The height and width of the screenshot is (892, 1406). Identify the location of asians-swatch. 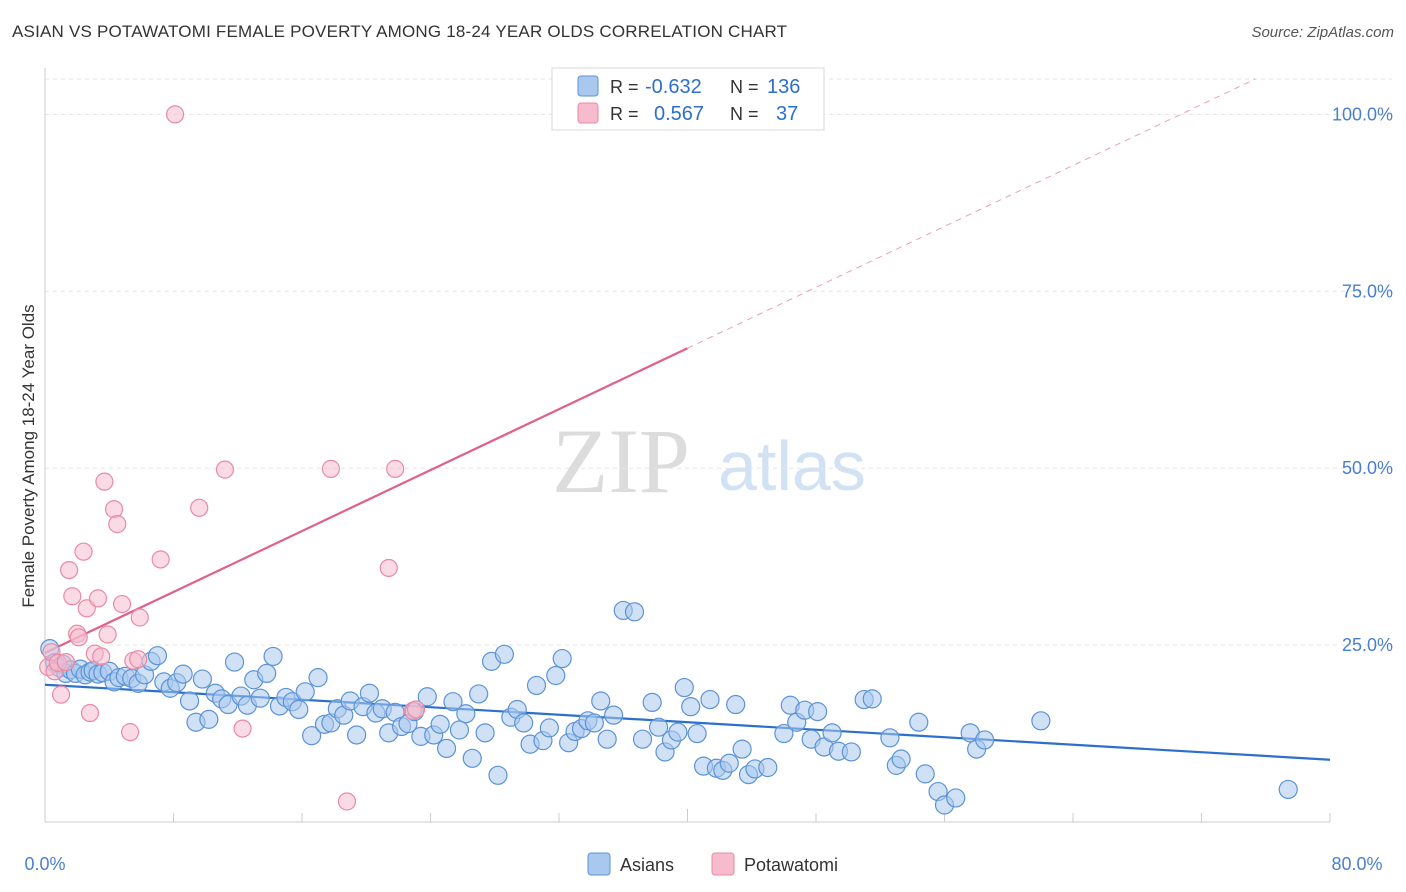
(588, 86).